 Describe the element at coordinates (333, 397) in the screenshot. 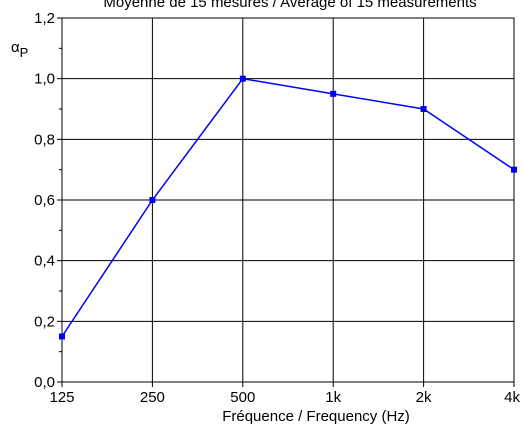

I see `x-tick-label: 1k` at that location.